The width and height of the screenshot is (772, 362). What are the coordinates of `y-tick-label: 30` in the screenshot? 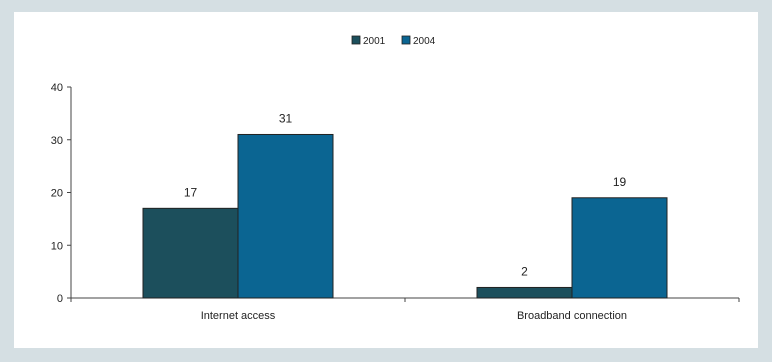 It's located at (57, 141).